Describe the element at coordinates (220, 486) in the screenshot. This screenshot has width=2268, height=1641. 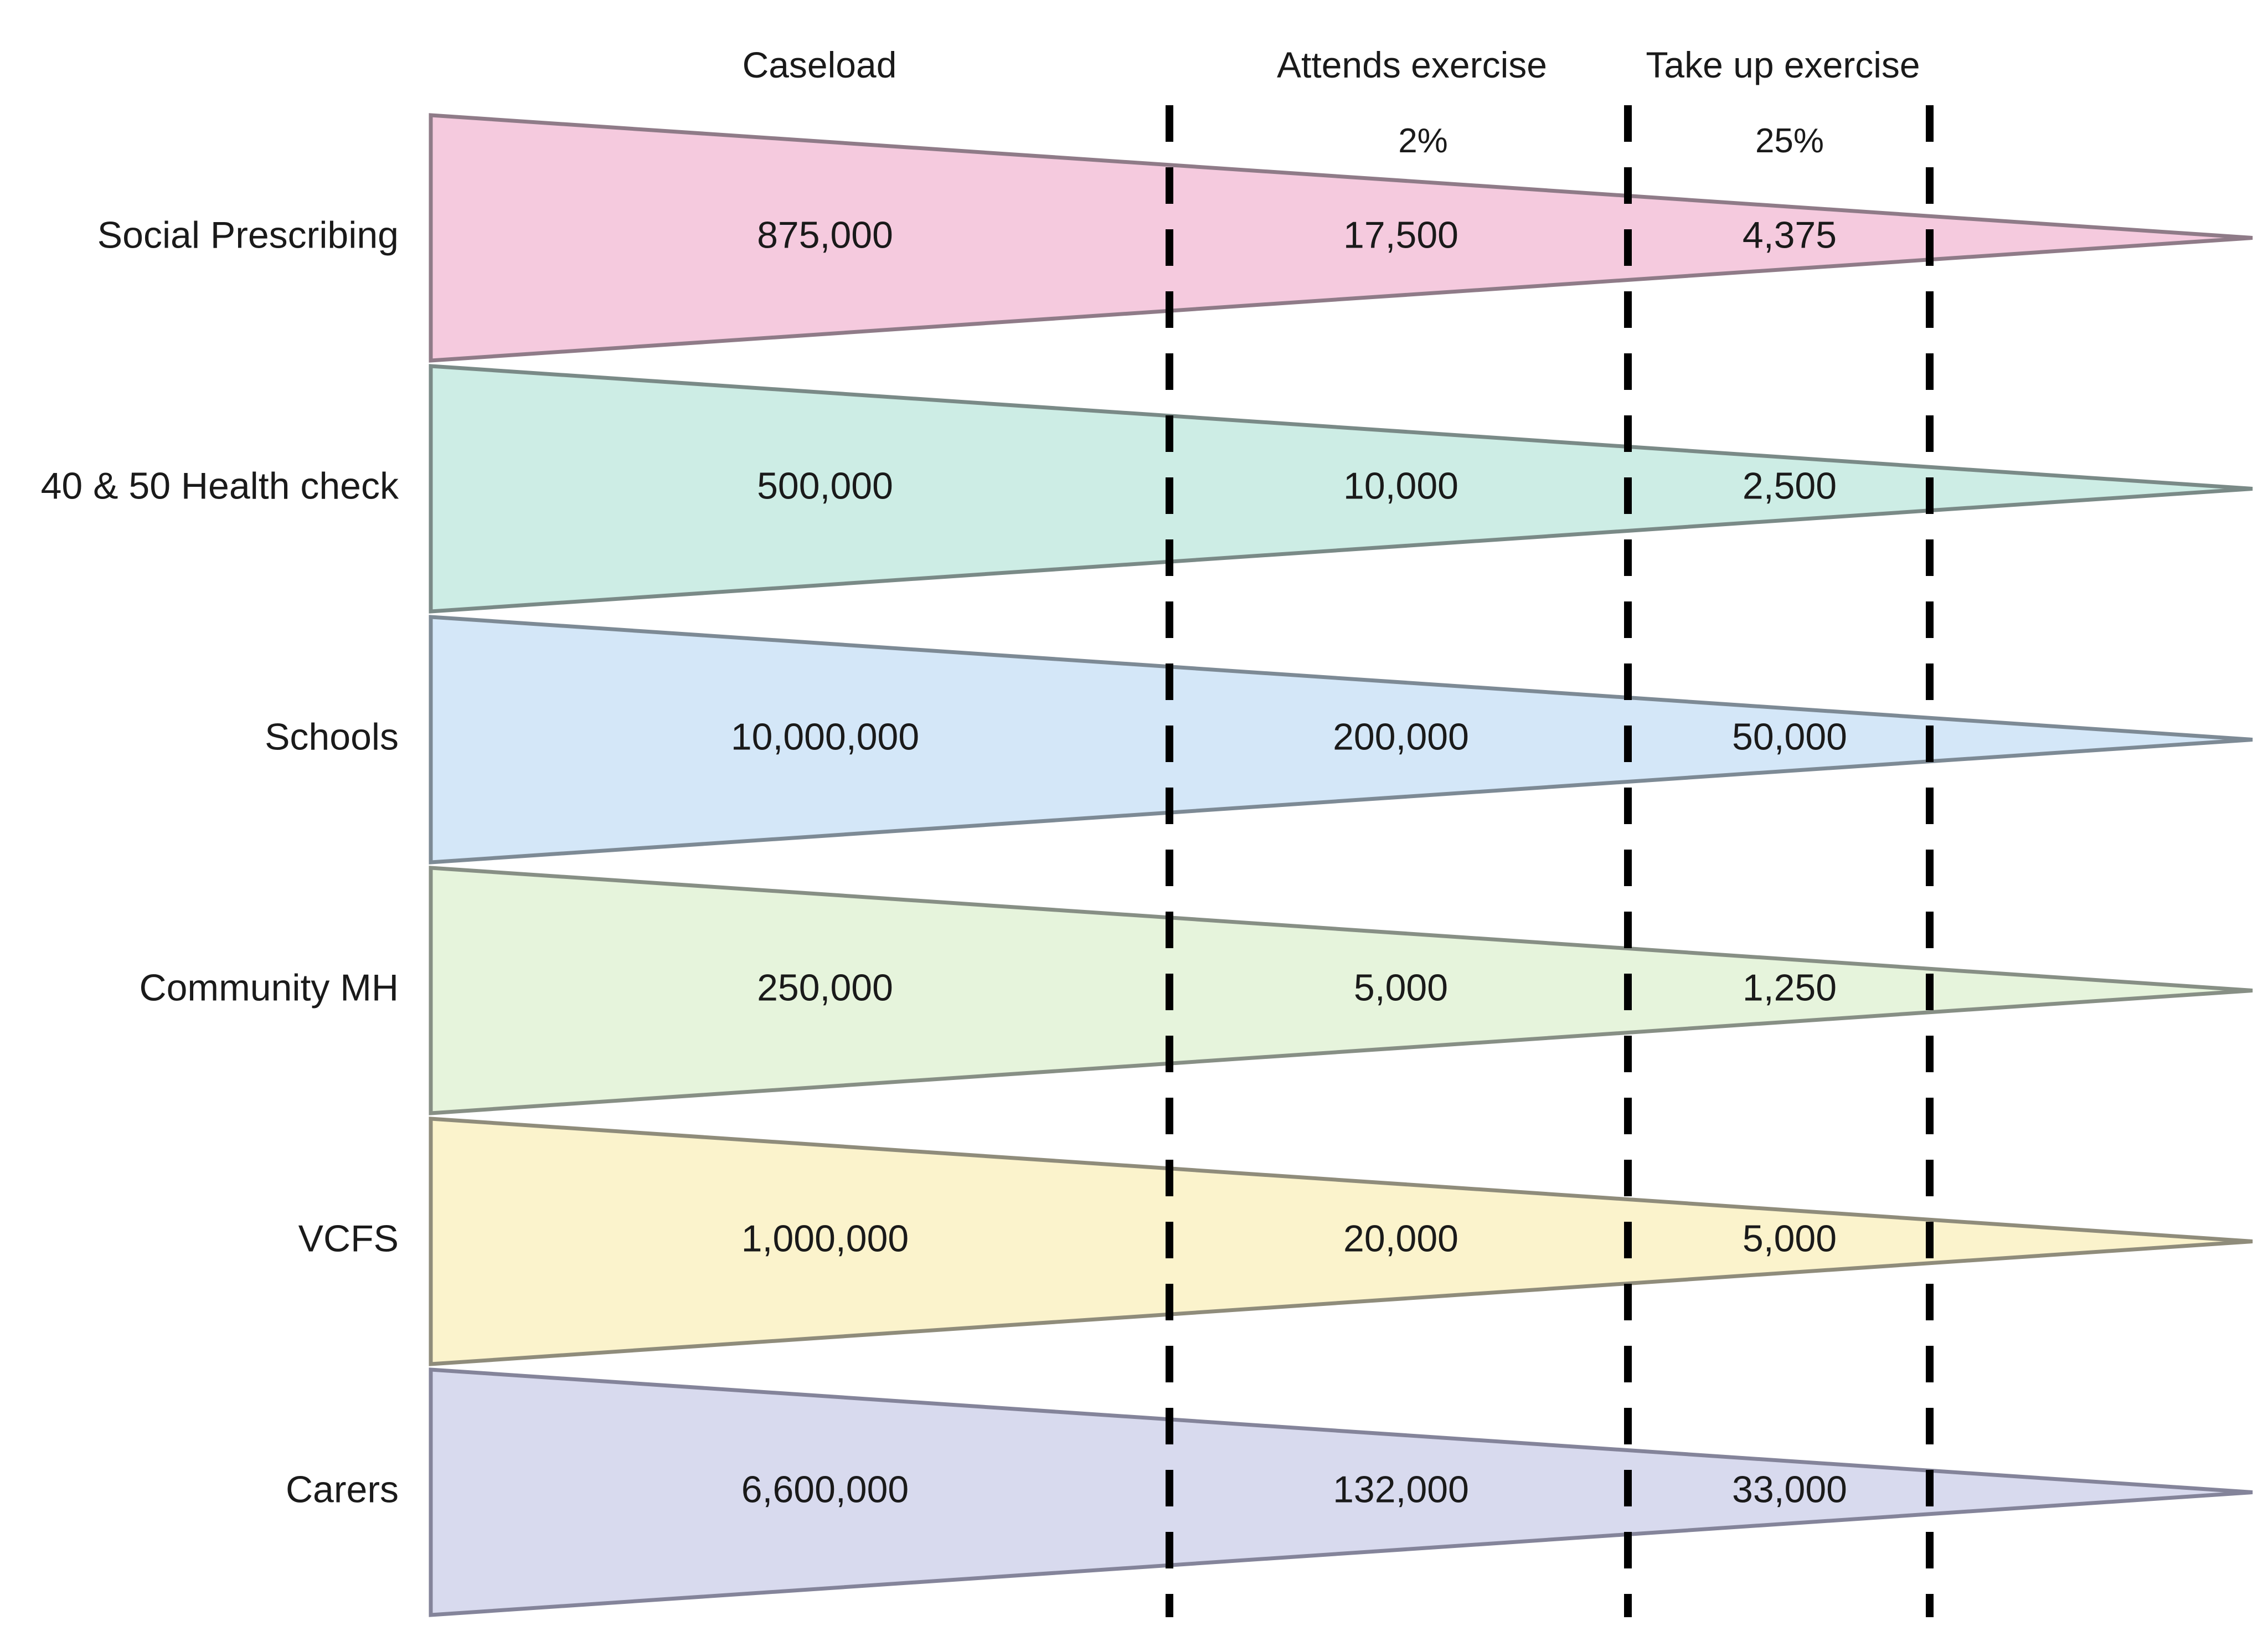
I see `row-label: 40 & 50 Health check` at that location.